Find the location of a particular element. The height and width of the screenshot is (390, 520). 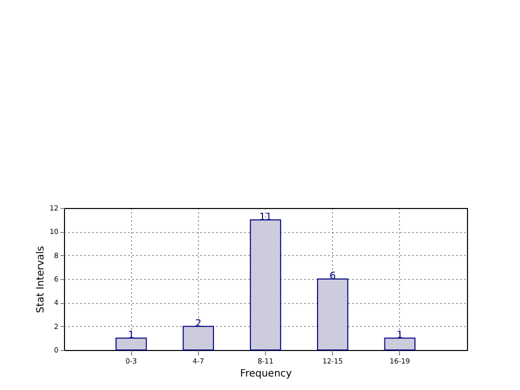

x-axis-title: Frequency is located at coordinates (266, 374).